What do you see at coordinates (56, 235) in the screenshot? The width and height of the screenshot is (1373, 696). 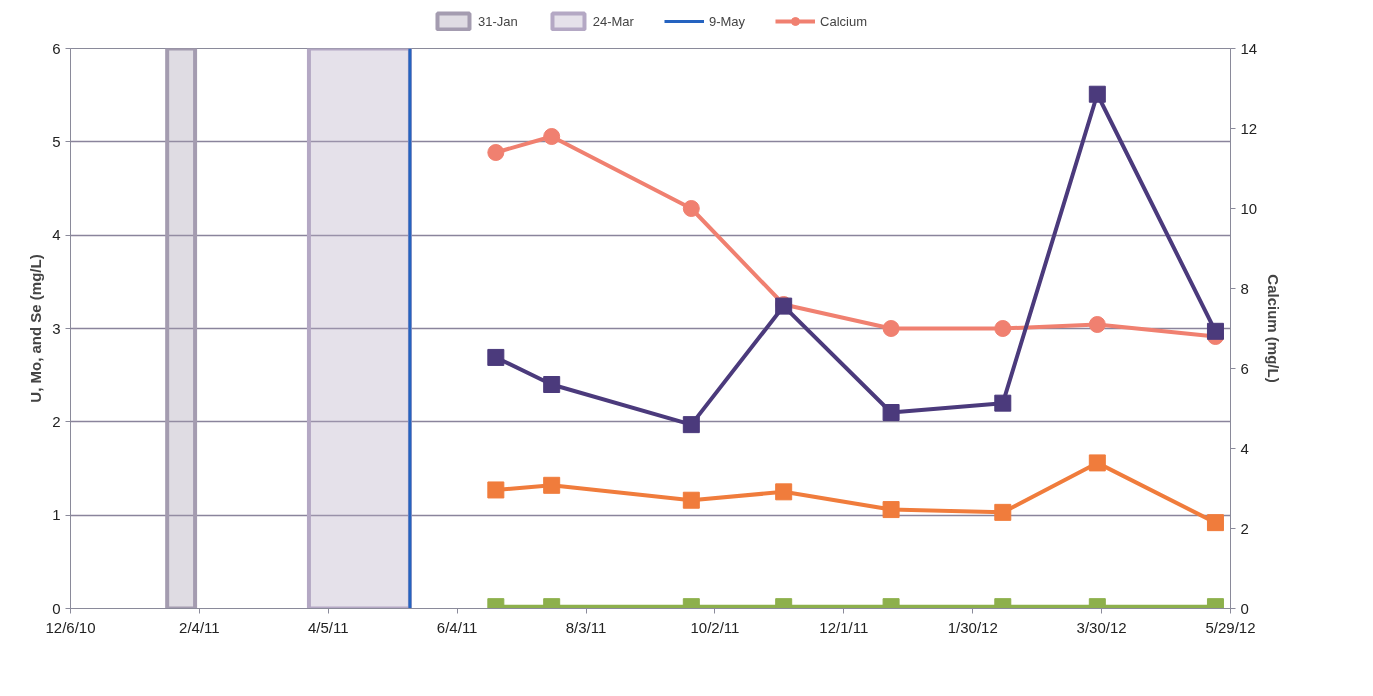 I see `y-tick-label: 4` at bounding box center [56, 235].